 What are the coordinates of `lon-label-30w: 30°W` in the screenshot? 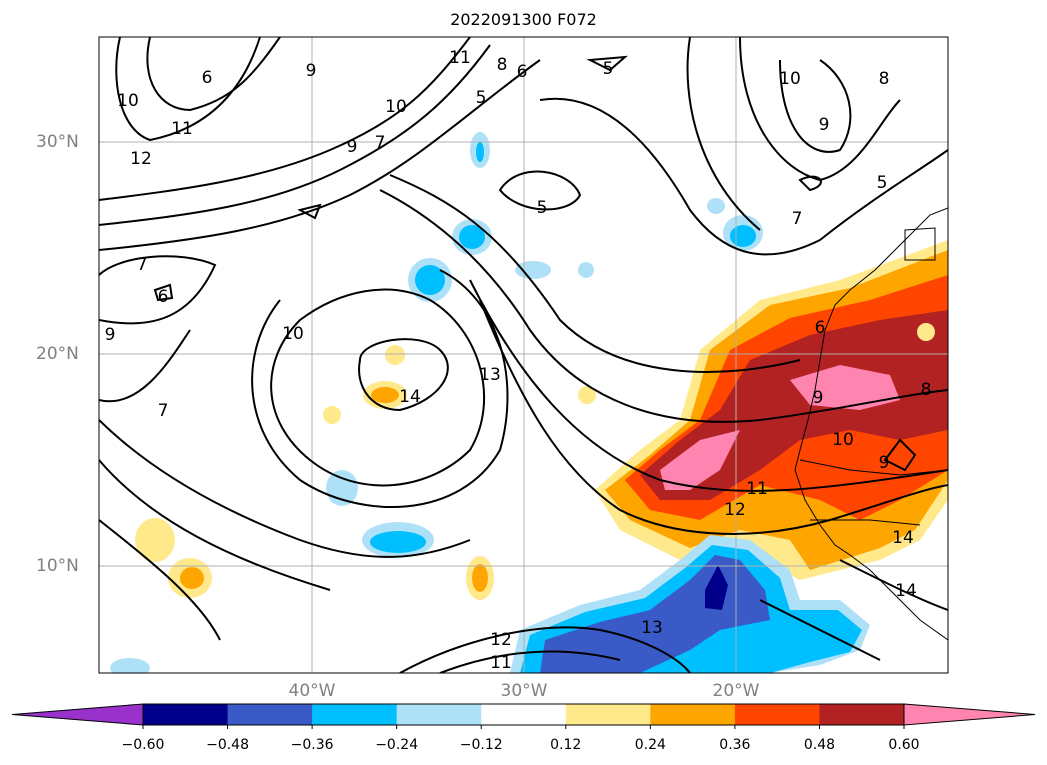 It's located at (524, 691).